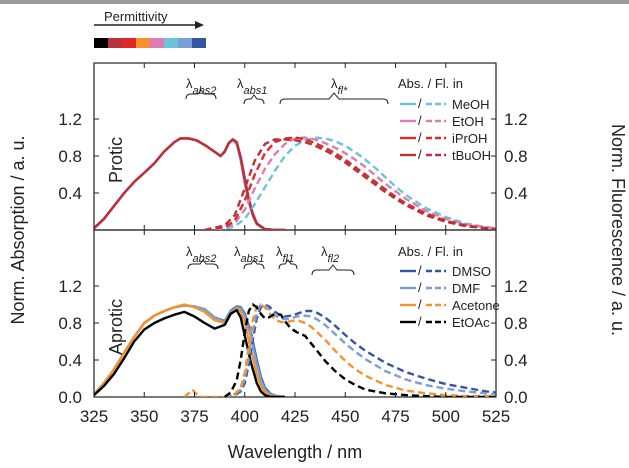 The height and width of the screenshot is (468, 629). What do you see at coordinates (446, 416) in the screenshot?
I see `x-tick-label: 500` at bounding box center [446, 416].